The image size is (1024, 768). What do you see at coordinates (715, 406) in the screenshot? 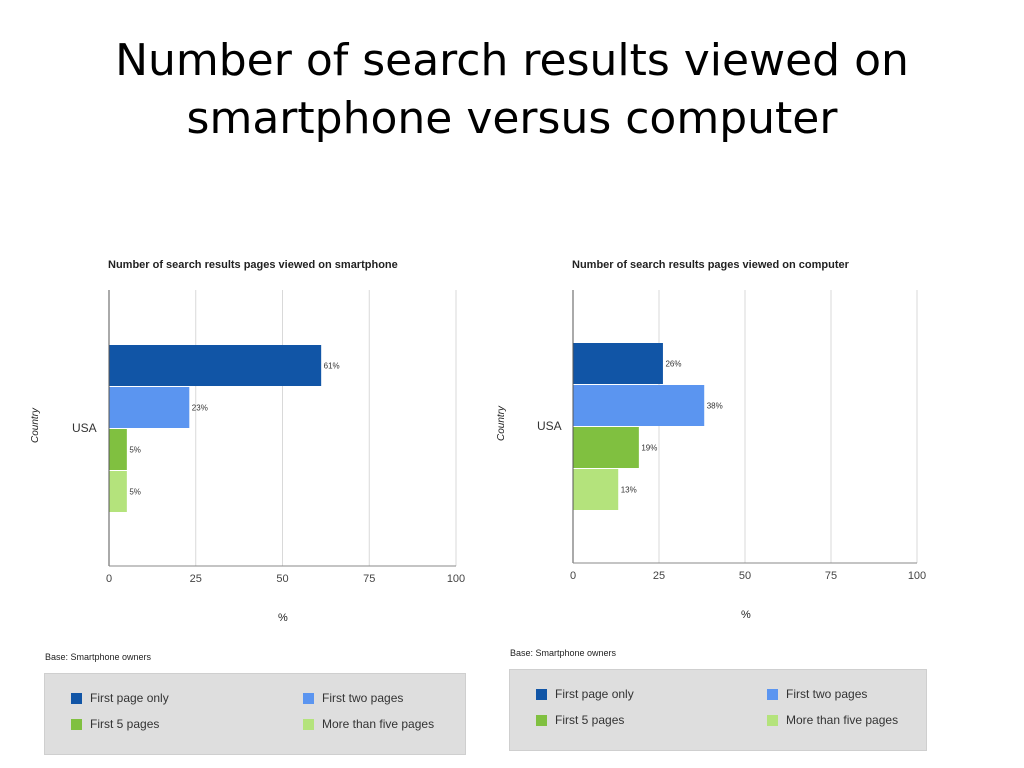
I see `data-label: 38%` at bounding box center [715, 406].